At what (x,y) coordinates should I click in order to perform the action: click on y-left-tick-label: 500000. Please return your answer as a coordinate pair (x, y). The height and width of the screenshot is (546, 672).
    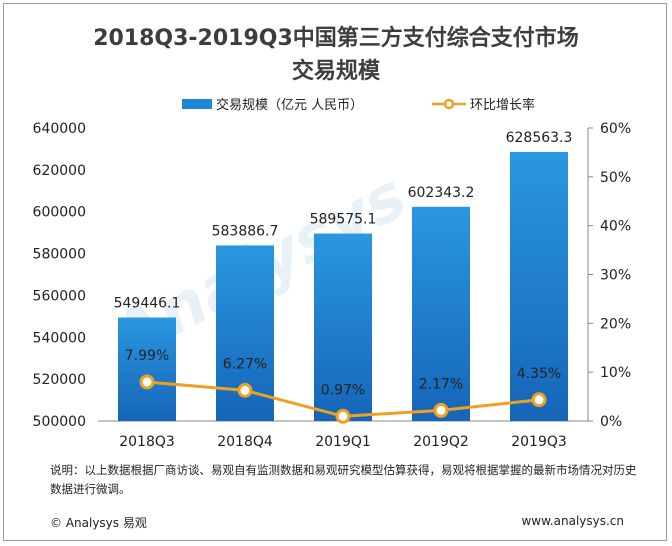
    Looking at the image, I should click on (59, 422).